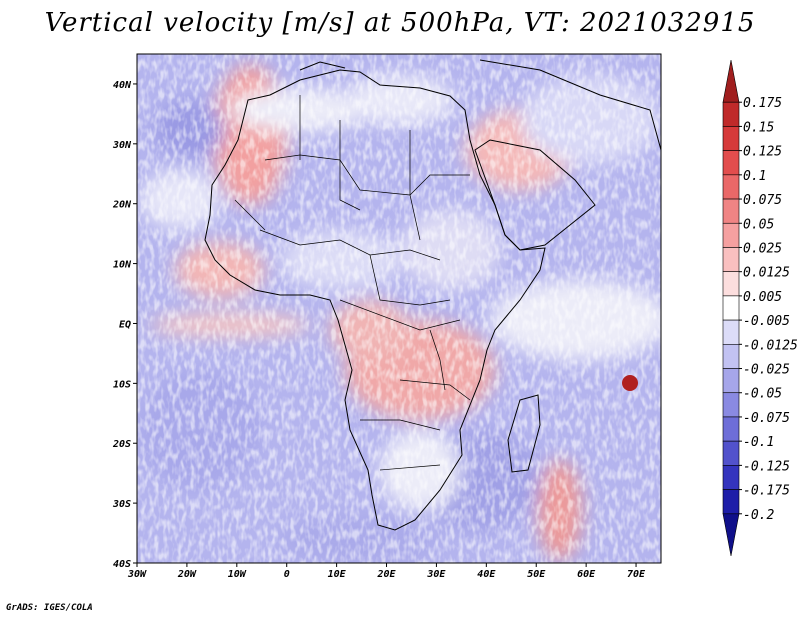 The image size is (800, 618). What do you see at coordinates (121, 504) in the screenshot?
I see `lat-tick-label: 30S` at bounding box center [121, 504].